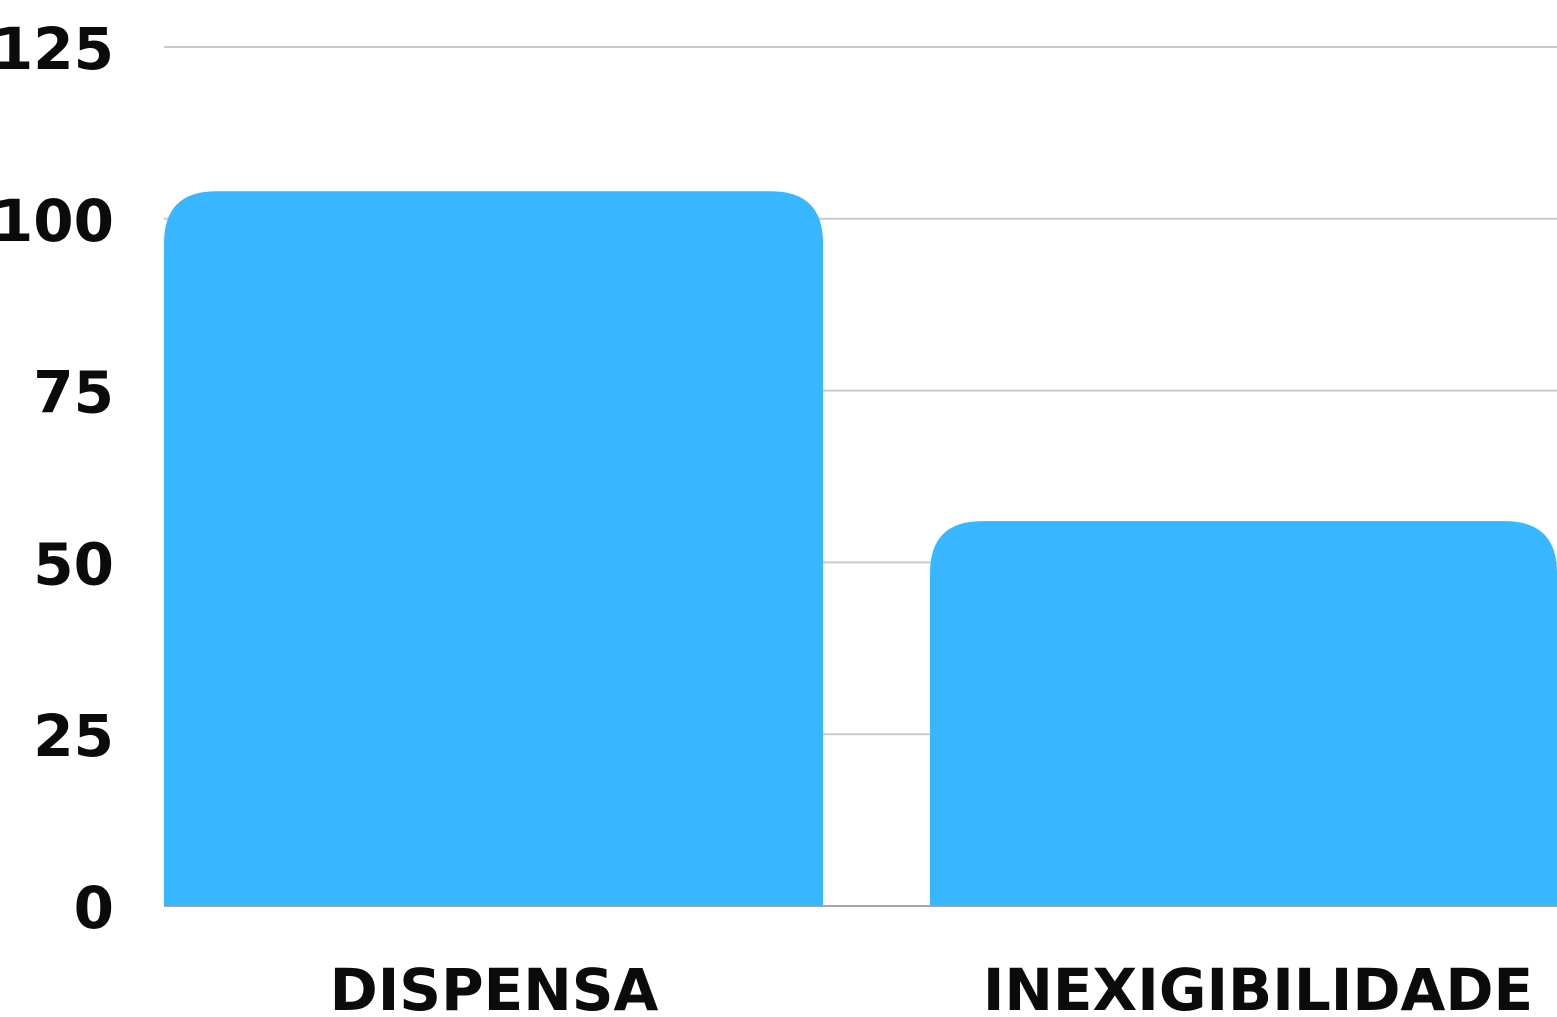  I want to click on x-axis-category-labels: DISPENSA INEXIGIBILIDADE, so click(932, 986).